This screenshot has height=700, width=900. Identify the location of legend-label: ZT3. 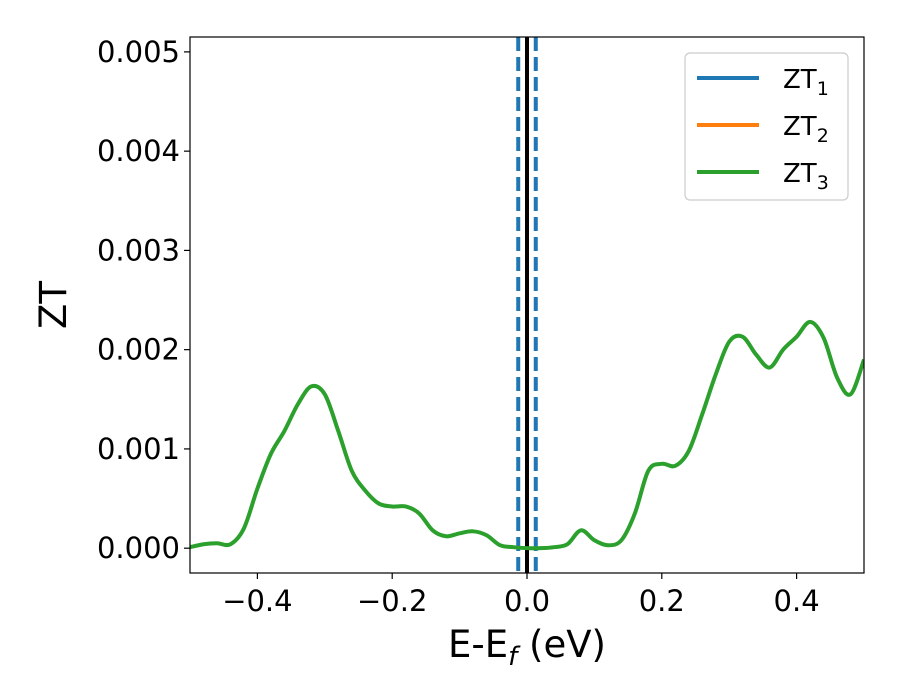
(806, 176).